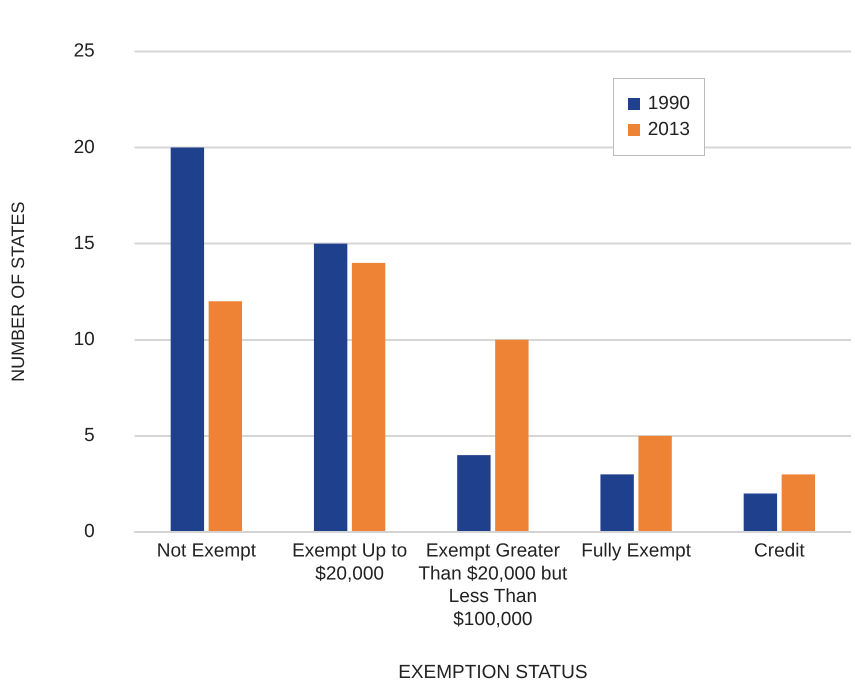 This screenshot has width=855, height=688. What do you see at coordinates (84, 243) in the screenshot?
I see `y-tick-label: 15` at bounding box center [84, 243].